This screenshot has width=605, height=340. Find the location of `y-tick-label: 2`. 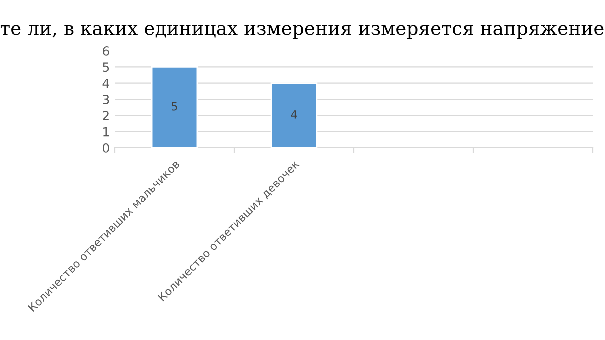

y-tick-label: 2 is located at coordinates (106, 115).